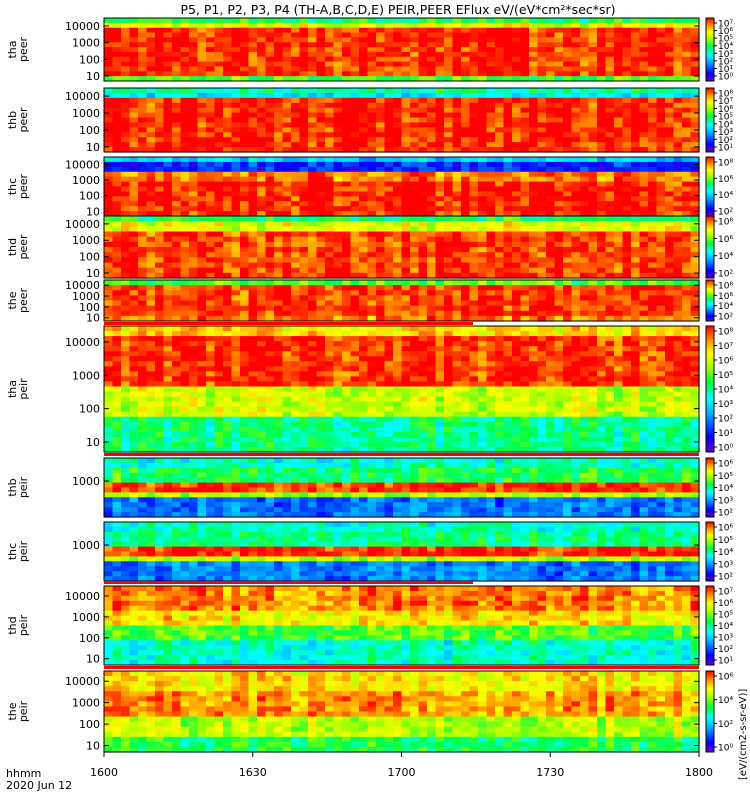 The width and height of the screenshot is (750, 800). What do you see at coordinates (39, 785) in the screenshot?
I see `x-axis-date-label: 2020 Jun 12` at bounding box center [39, 785].